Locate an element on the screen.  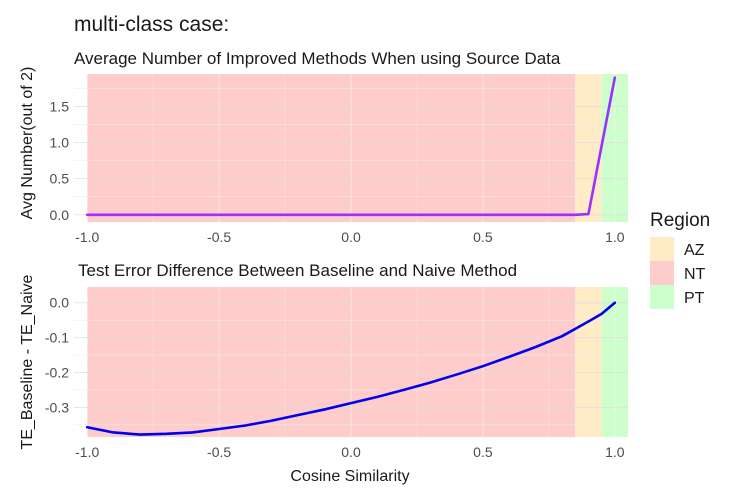
legend-label-nt: NT is located at coordinates (695, 274).